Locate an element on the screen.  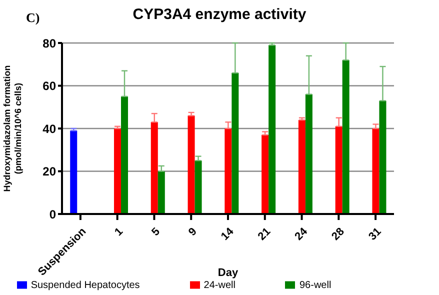
text: C) is located at coordinates (33, 18).